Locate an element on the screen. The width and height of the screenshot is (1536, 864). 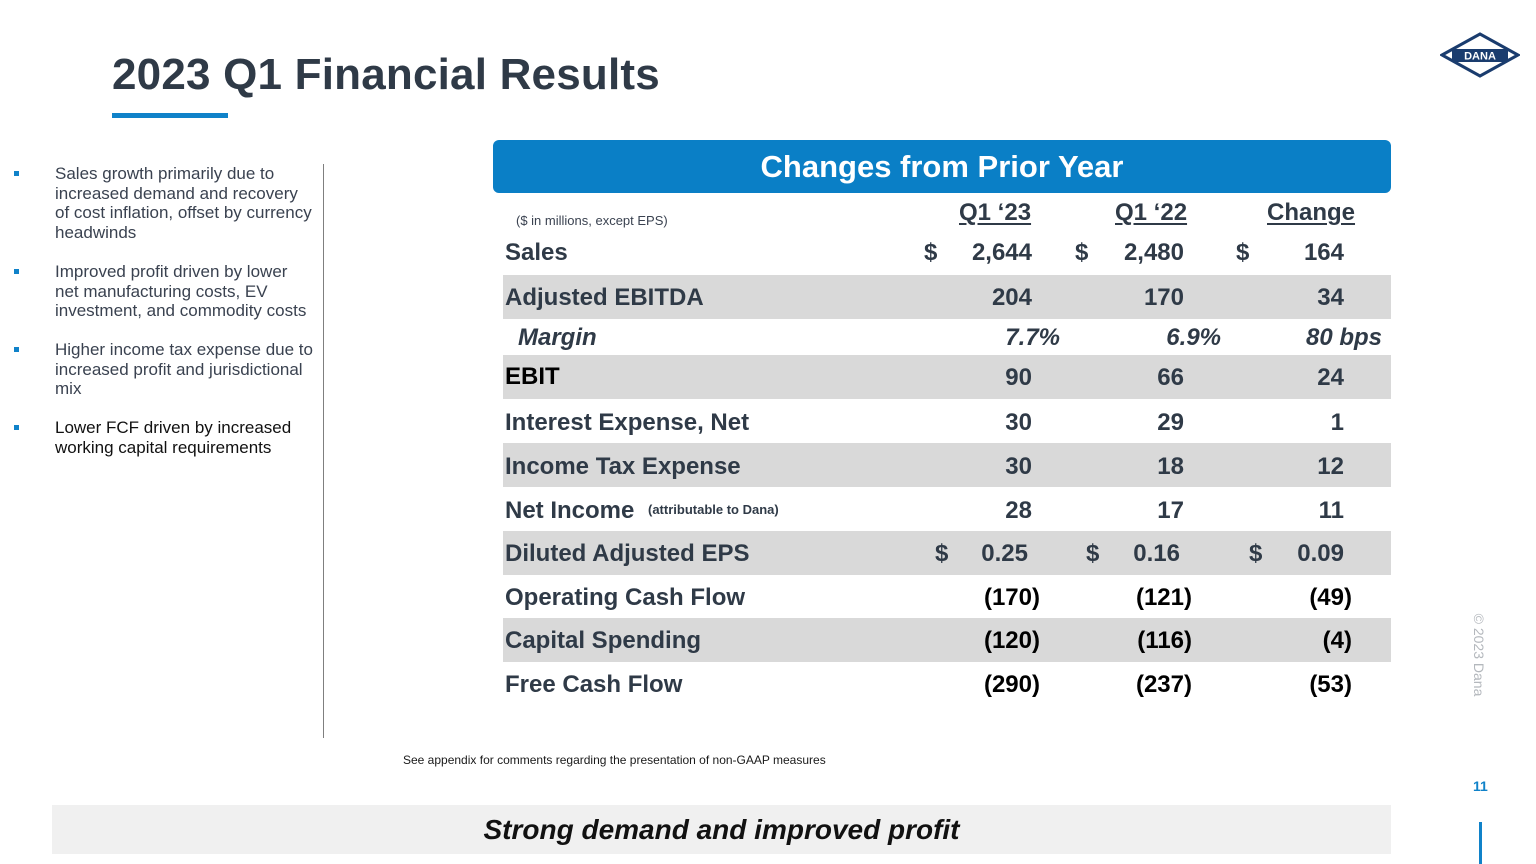
value-change: 80 bps is located at coordinates (1343, 337).